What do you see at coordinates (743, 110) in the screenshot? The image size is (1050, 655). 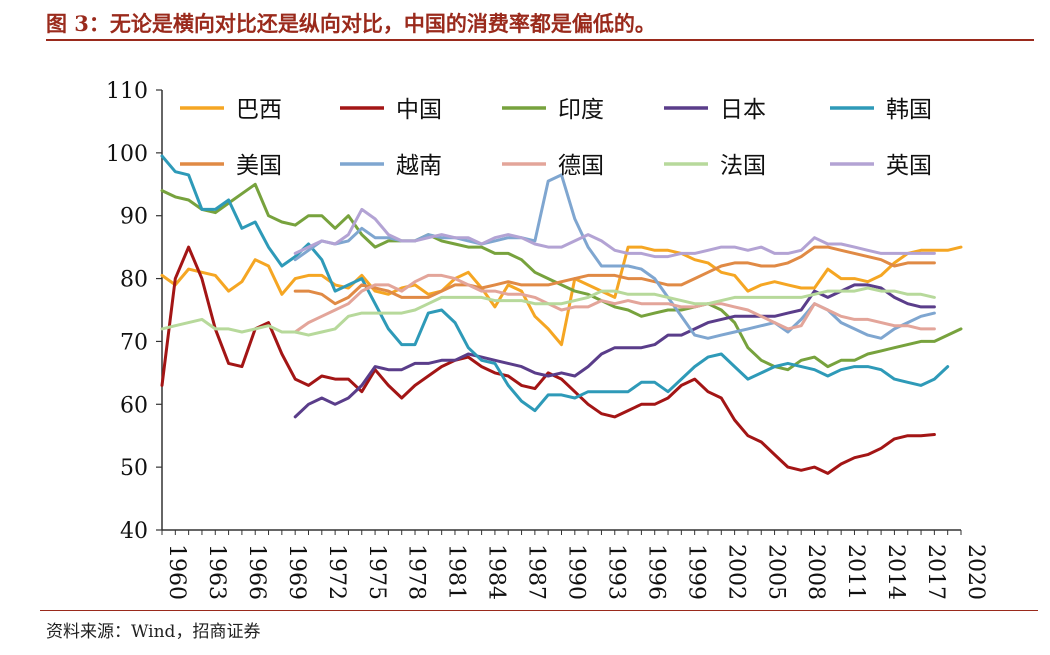 I see `legend-label: 日本` at bounding box center [743, 110].